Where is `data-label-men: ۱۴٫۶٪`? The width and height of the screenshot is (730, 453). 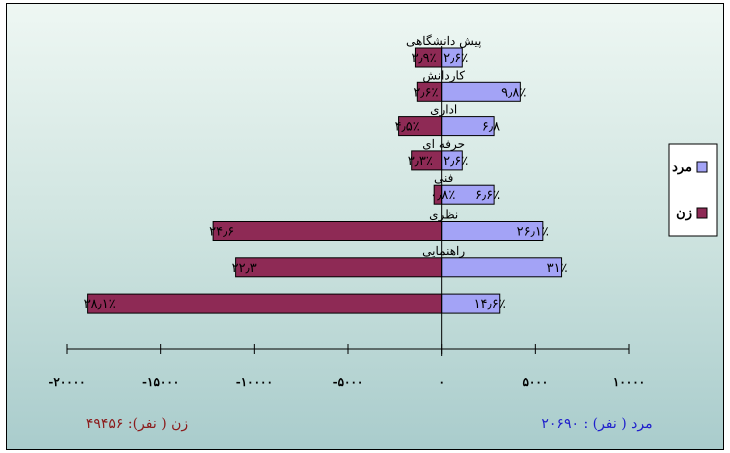
data-label-men: ۱۴٫۶٪ is located at coordinates (490, 304).